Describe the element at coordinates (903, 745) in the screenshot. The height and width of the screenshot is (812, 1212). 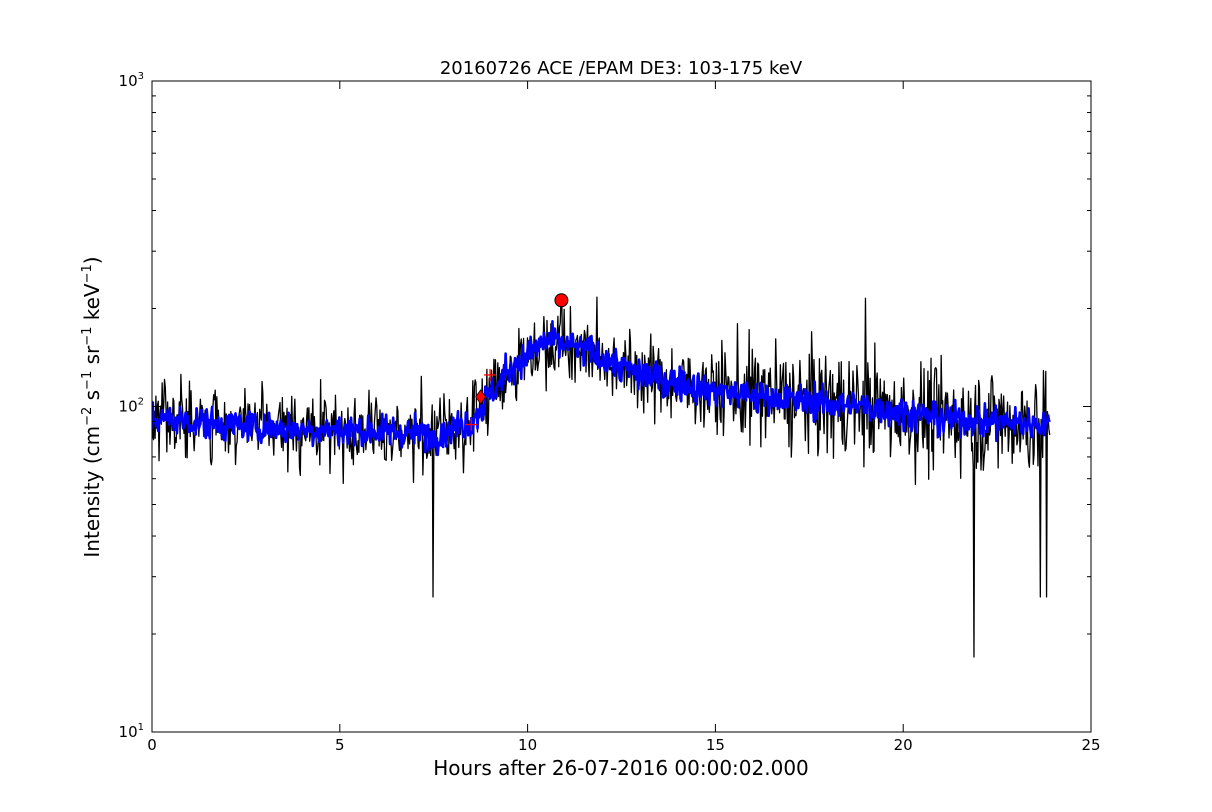
I see `x-tick-label: 20` at that location.